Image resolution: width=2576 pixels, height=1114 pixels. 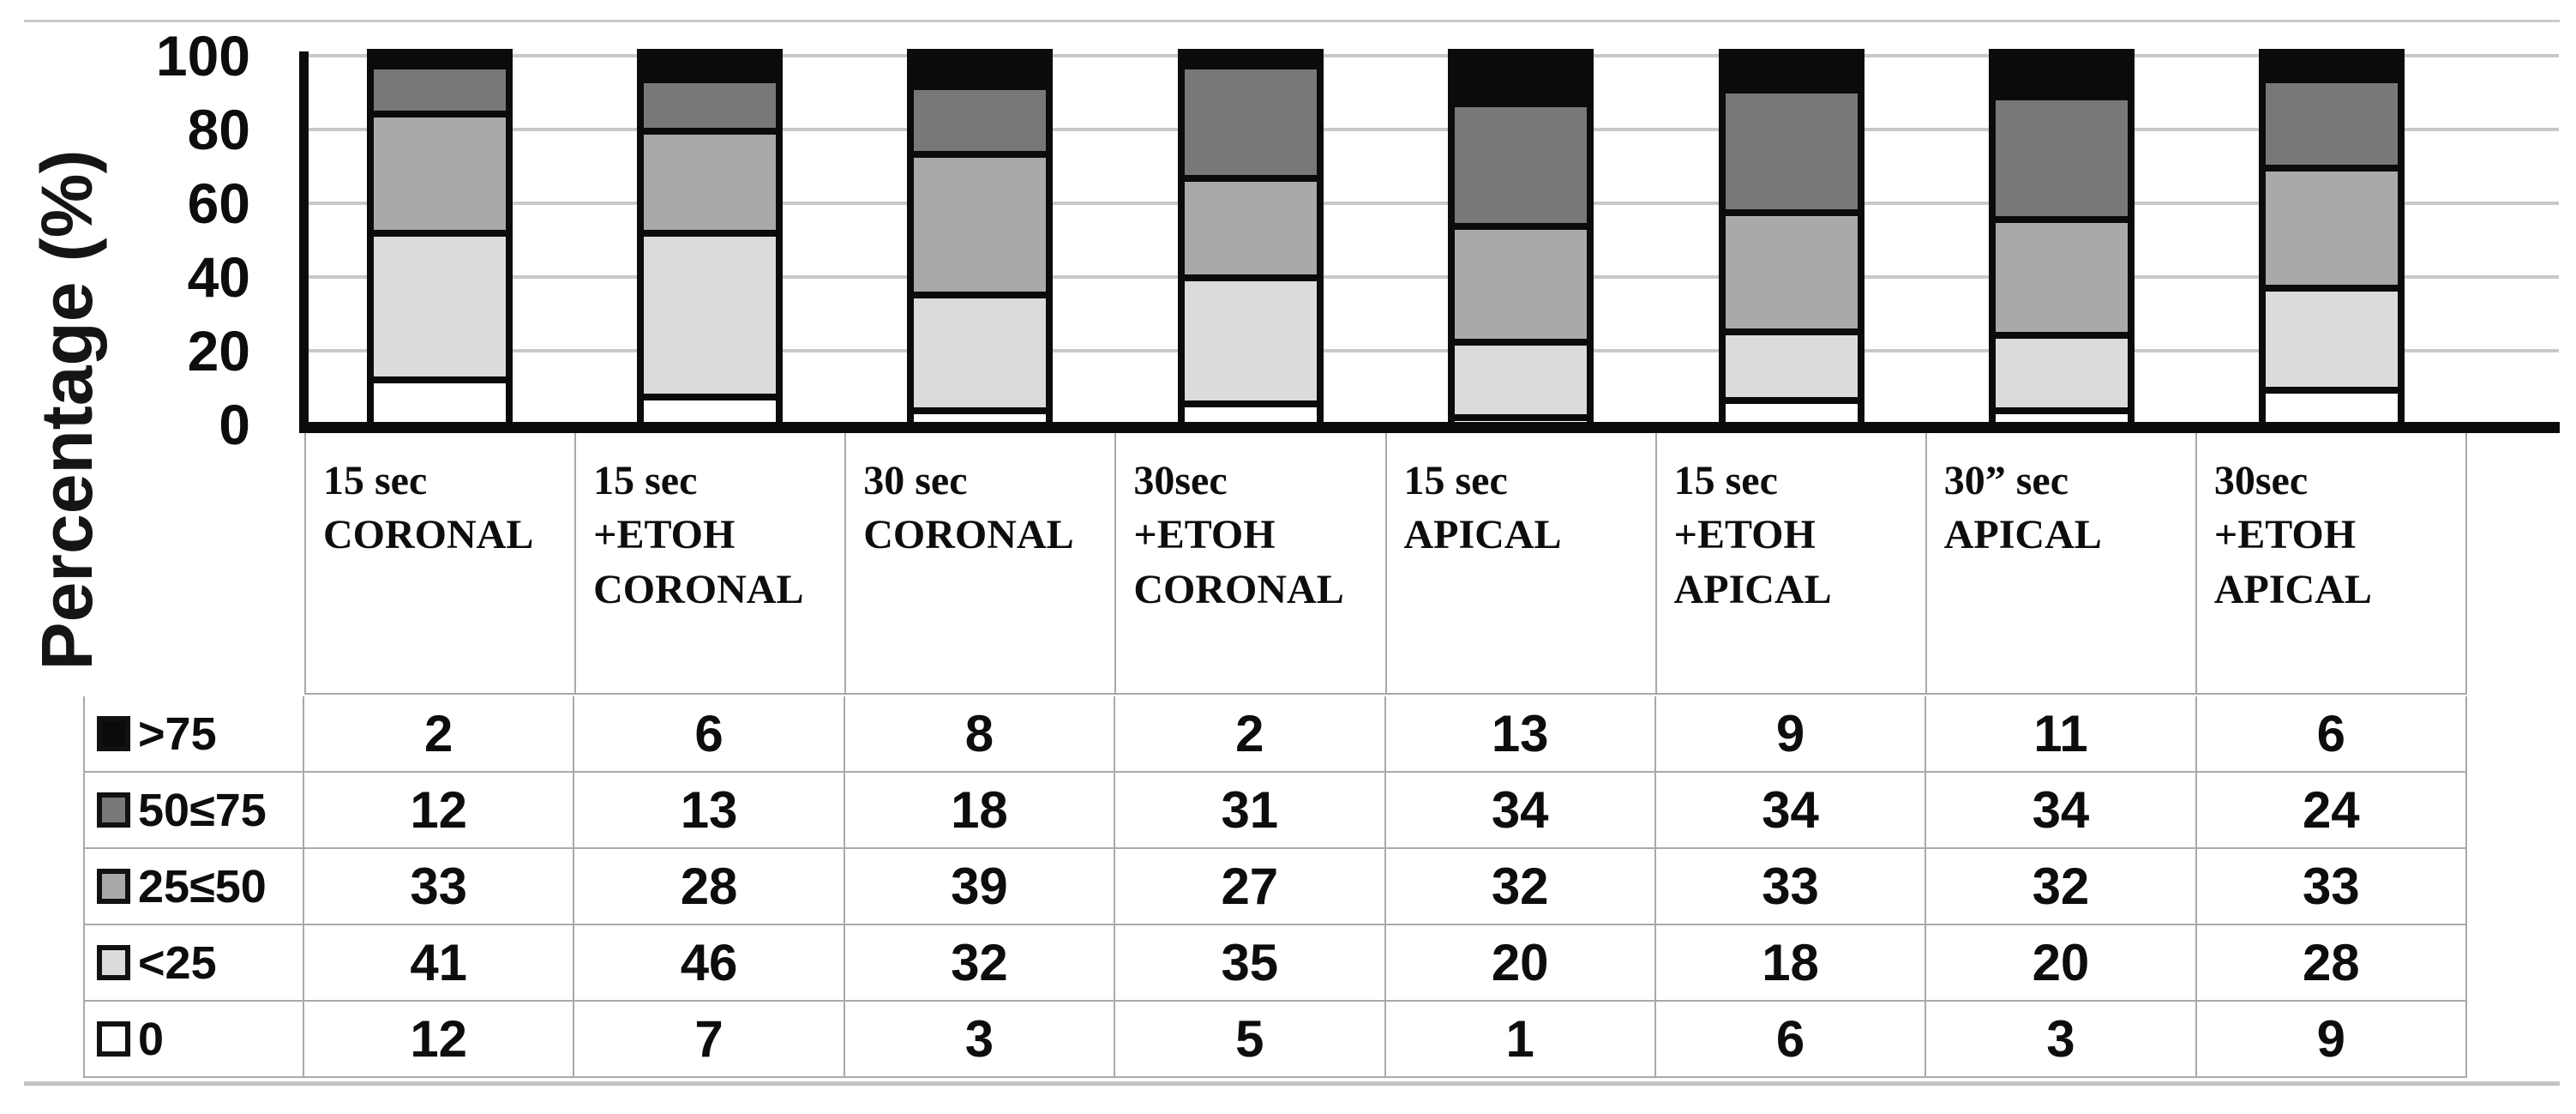 What do you see at coordinates (2332, 810) in the screenshot?
I see `value-cell: 24` at bounding box center [2332, 810].